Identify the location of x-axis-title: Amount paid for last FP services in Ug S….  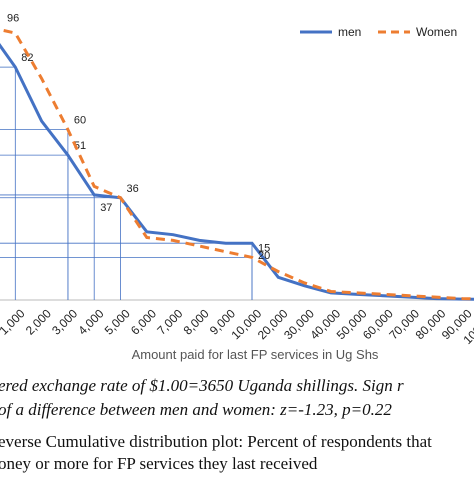
(255, 354).